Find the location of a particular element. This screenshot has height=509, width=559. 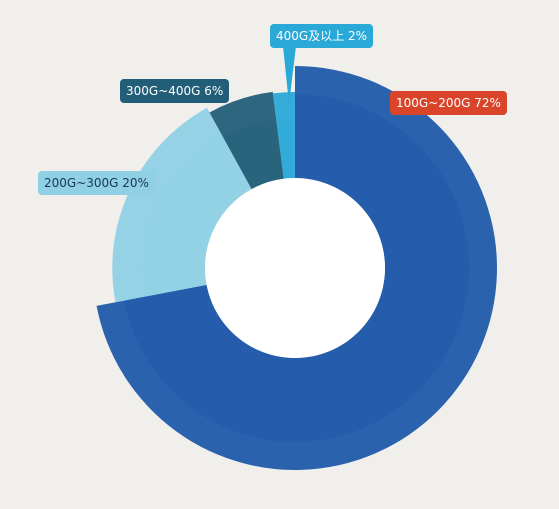

slice-label-400g-plus: 400G及以上 2% is located at coordinates (322, 36).